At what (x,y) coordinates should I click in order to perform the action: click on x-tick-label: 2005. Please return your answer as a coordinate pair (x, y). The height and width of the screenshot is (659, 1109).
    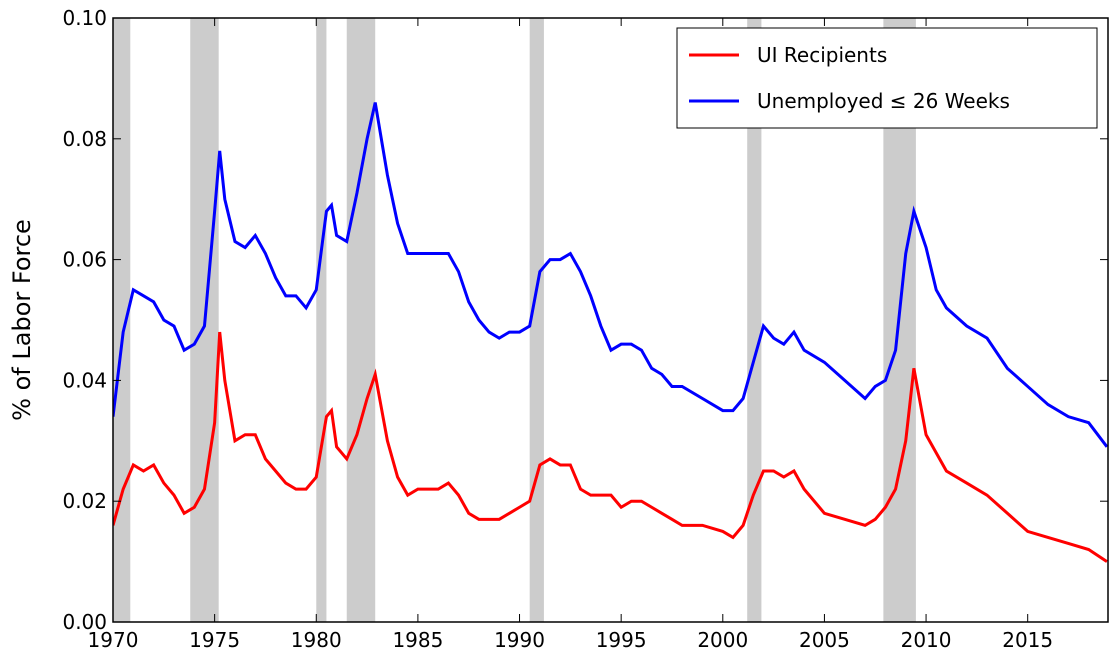
    Looking at the image, I should click on (824, 640).